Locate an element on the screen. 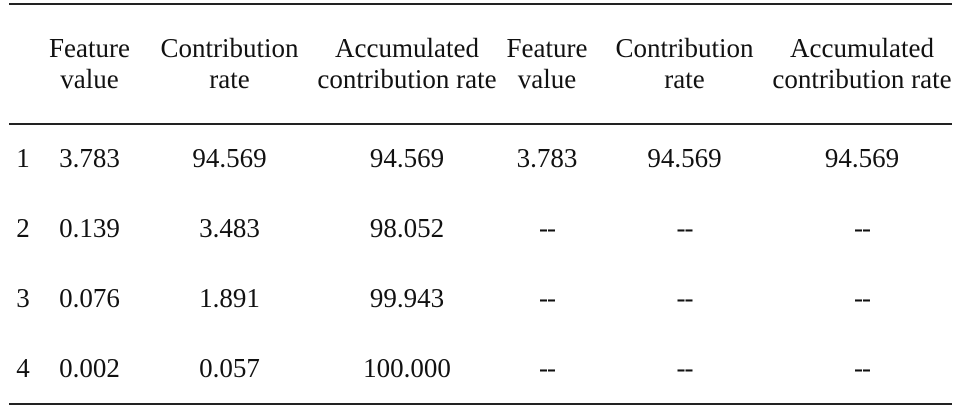 This screenshot has width=960, height=409. header-feature-value-2: Feature value is located at coordinates (547, 63).